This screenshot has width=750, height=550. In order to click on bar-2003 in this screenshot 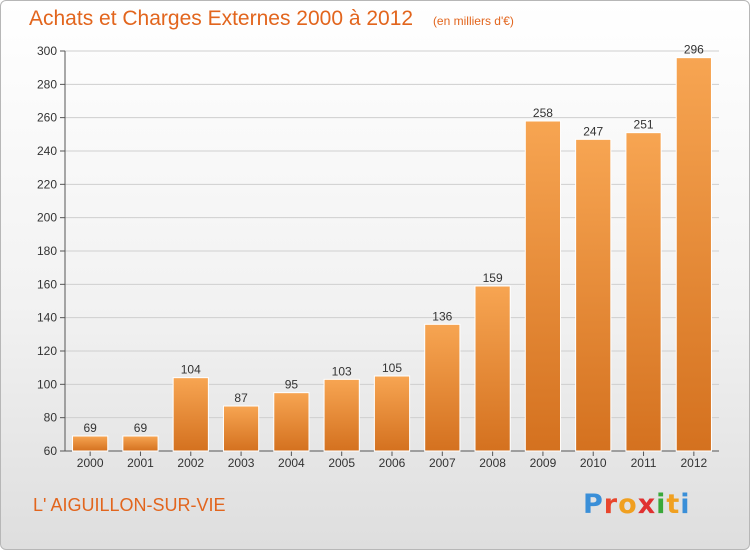, I will do `click(241, 428)`.